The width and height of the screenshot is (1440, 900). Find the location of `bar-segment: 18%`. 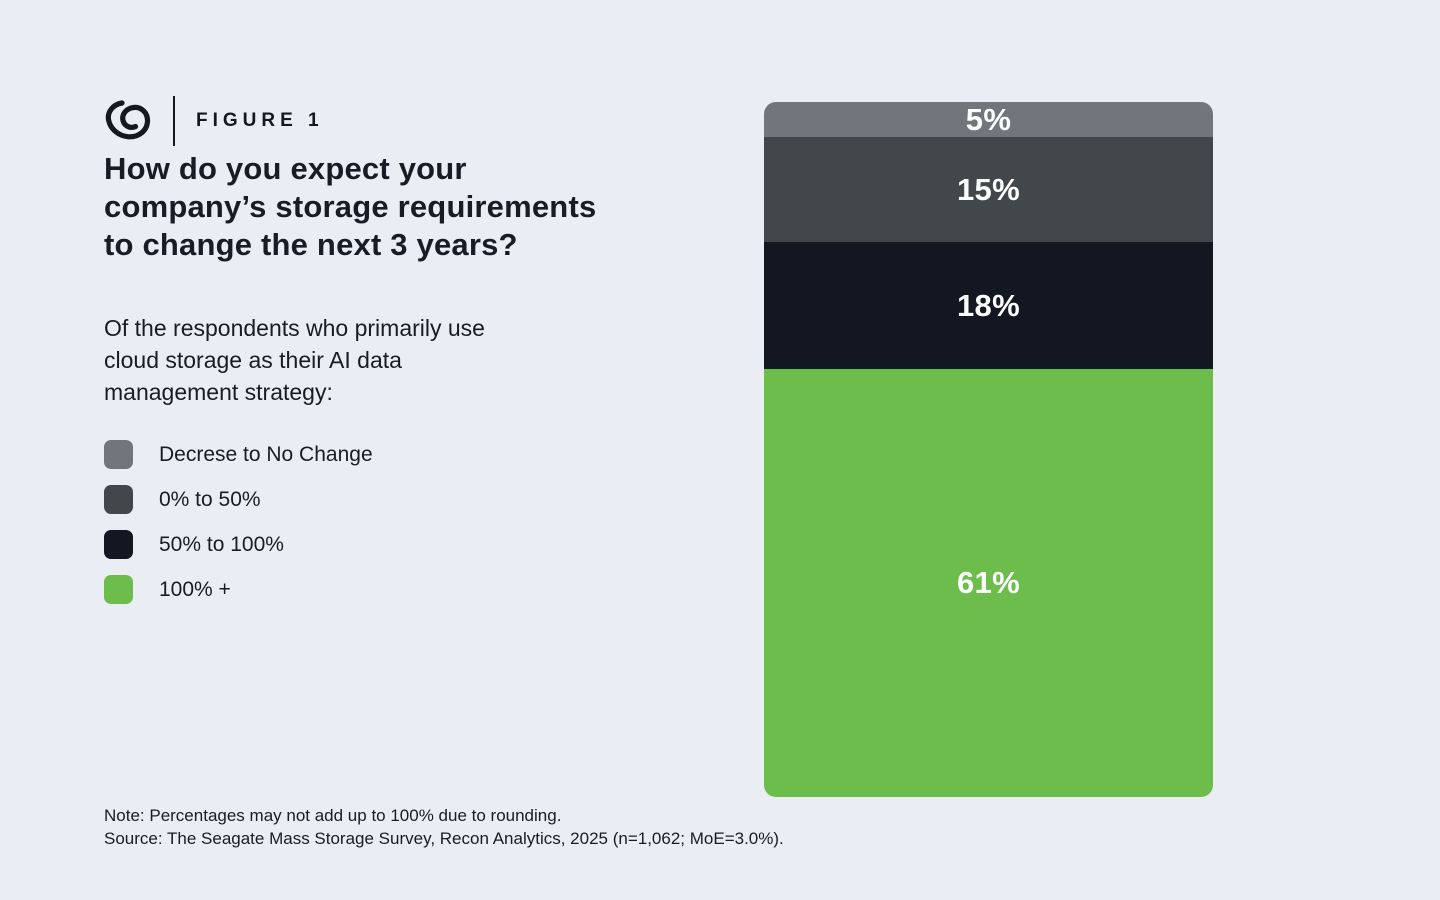

bar-segment: 18% is located at coordinates (988, 305).